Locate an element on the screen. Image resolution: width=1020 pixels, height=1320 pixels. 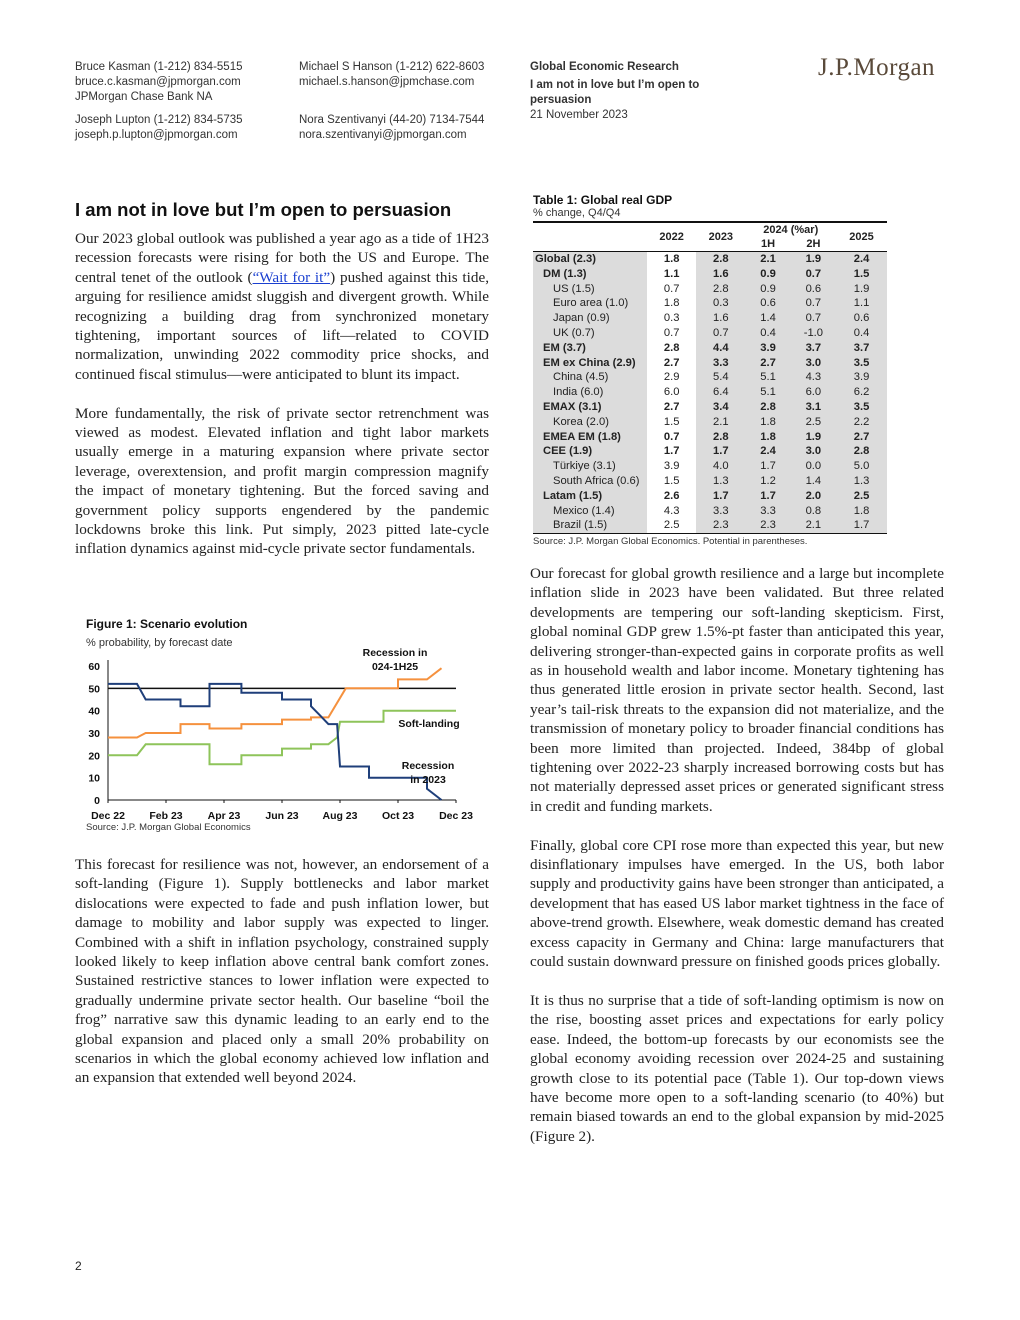
wait-for-it-link: “Wait for it” is located at coordinates (291, 277).